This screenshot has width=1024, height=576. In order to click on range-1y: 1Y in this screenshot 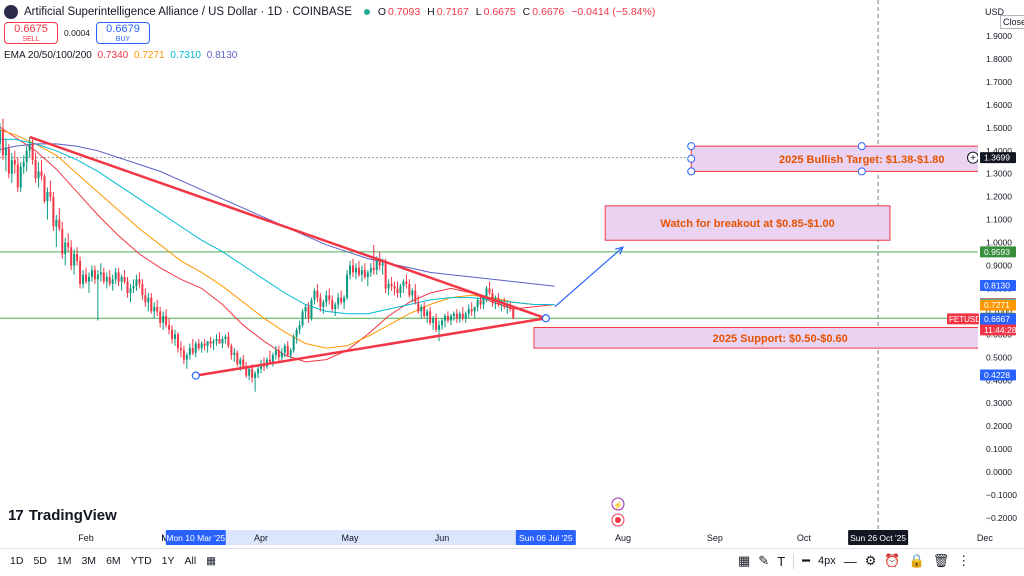, I will do `click(168, 561)`.